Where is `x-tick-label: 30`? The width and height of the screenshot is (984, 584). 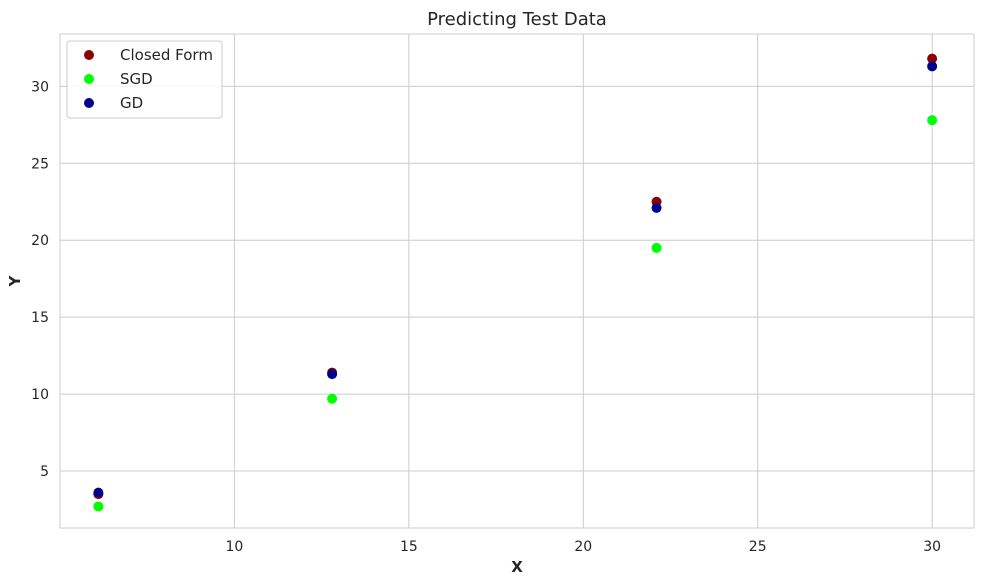
x-tick-label: 30 is located at coordinates (932, 547).